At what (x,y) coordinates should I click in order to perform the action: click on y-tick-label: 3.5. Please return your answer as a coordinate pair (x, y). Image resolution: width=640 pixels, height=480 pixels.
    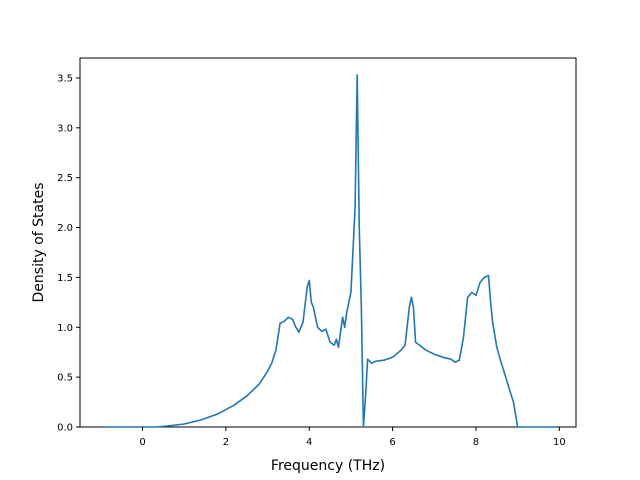
    Looking at the image, I should click on (65, 78).